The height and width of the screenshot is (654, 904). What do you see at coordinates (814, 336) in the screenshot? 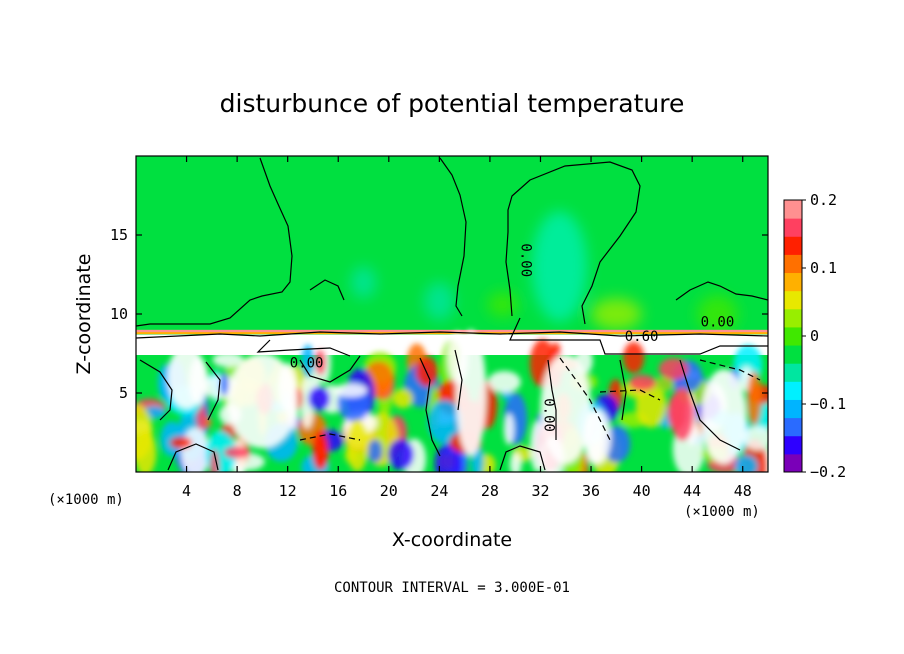
I see `colorbar: 0.2 0.1 0 −0.1 −0.2` at bounding box center [814, 336].